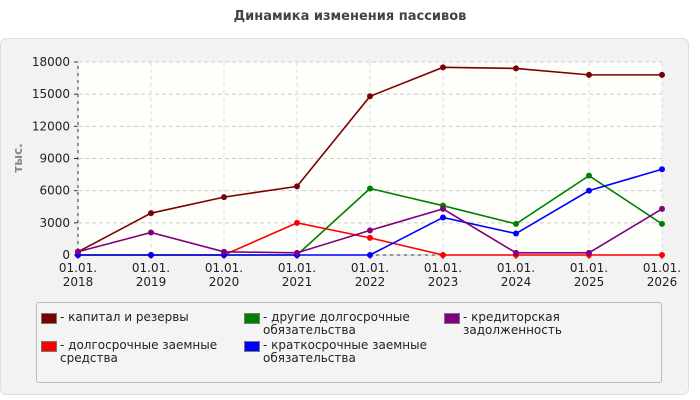 This screenshot has height=400, width=700. I want to click on legend-item: - другие долгосрочные обязательства, so click(344, 324).